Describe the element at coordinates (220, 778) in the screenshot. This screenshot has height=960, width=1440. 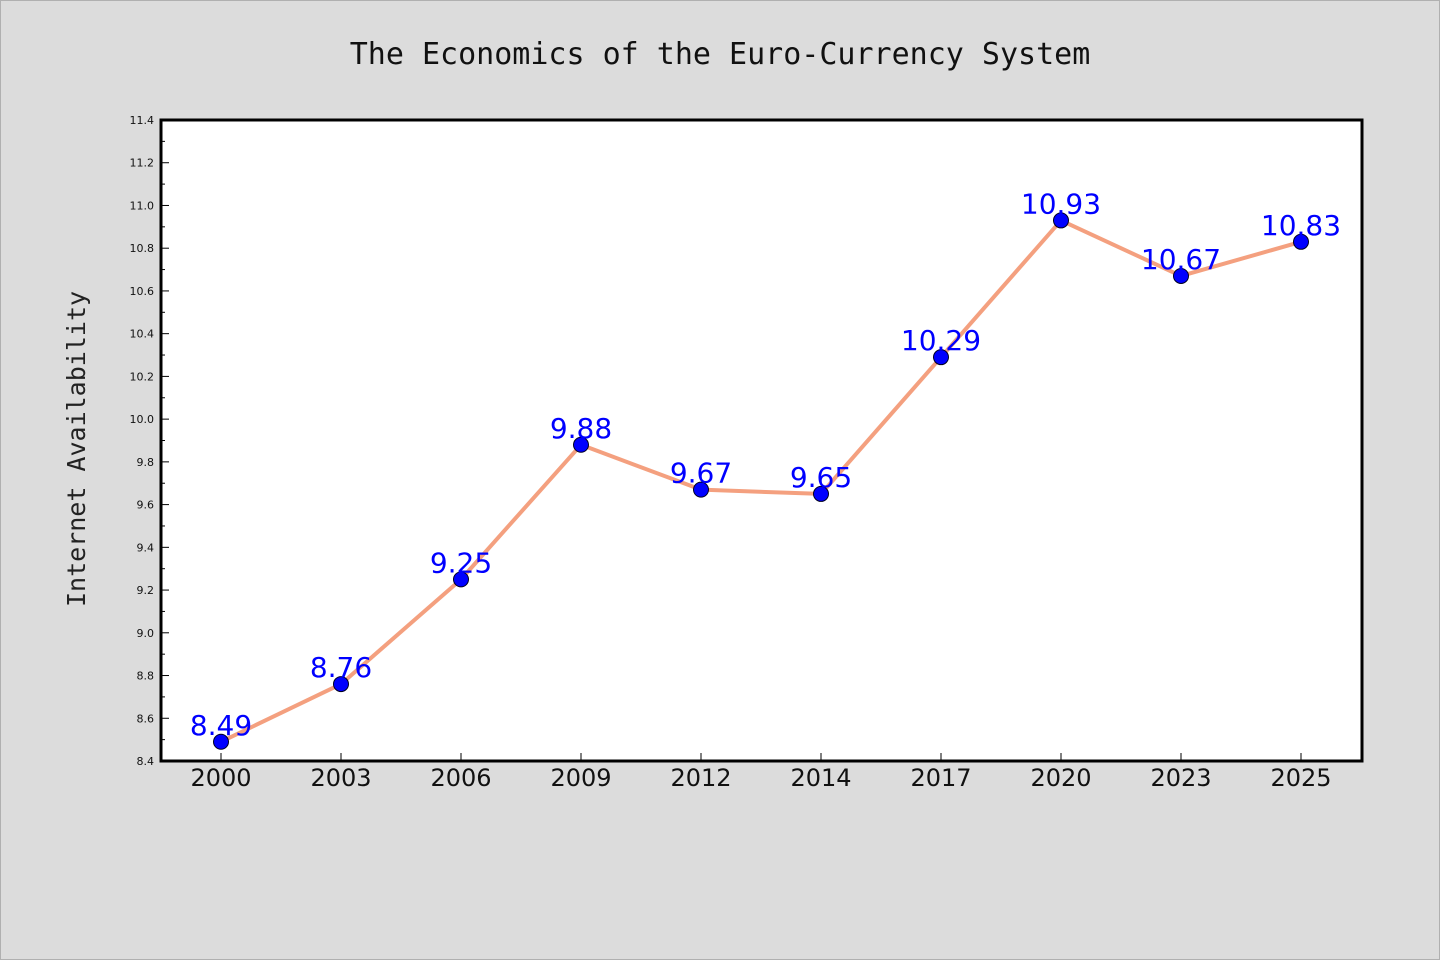
I see `x-tick-label: 2000` at that location.